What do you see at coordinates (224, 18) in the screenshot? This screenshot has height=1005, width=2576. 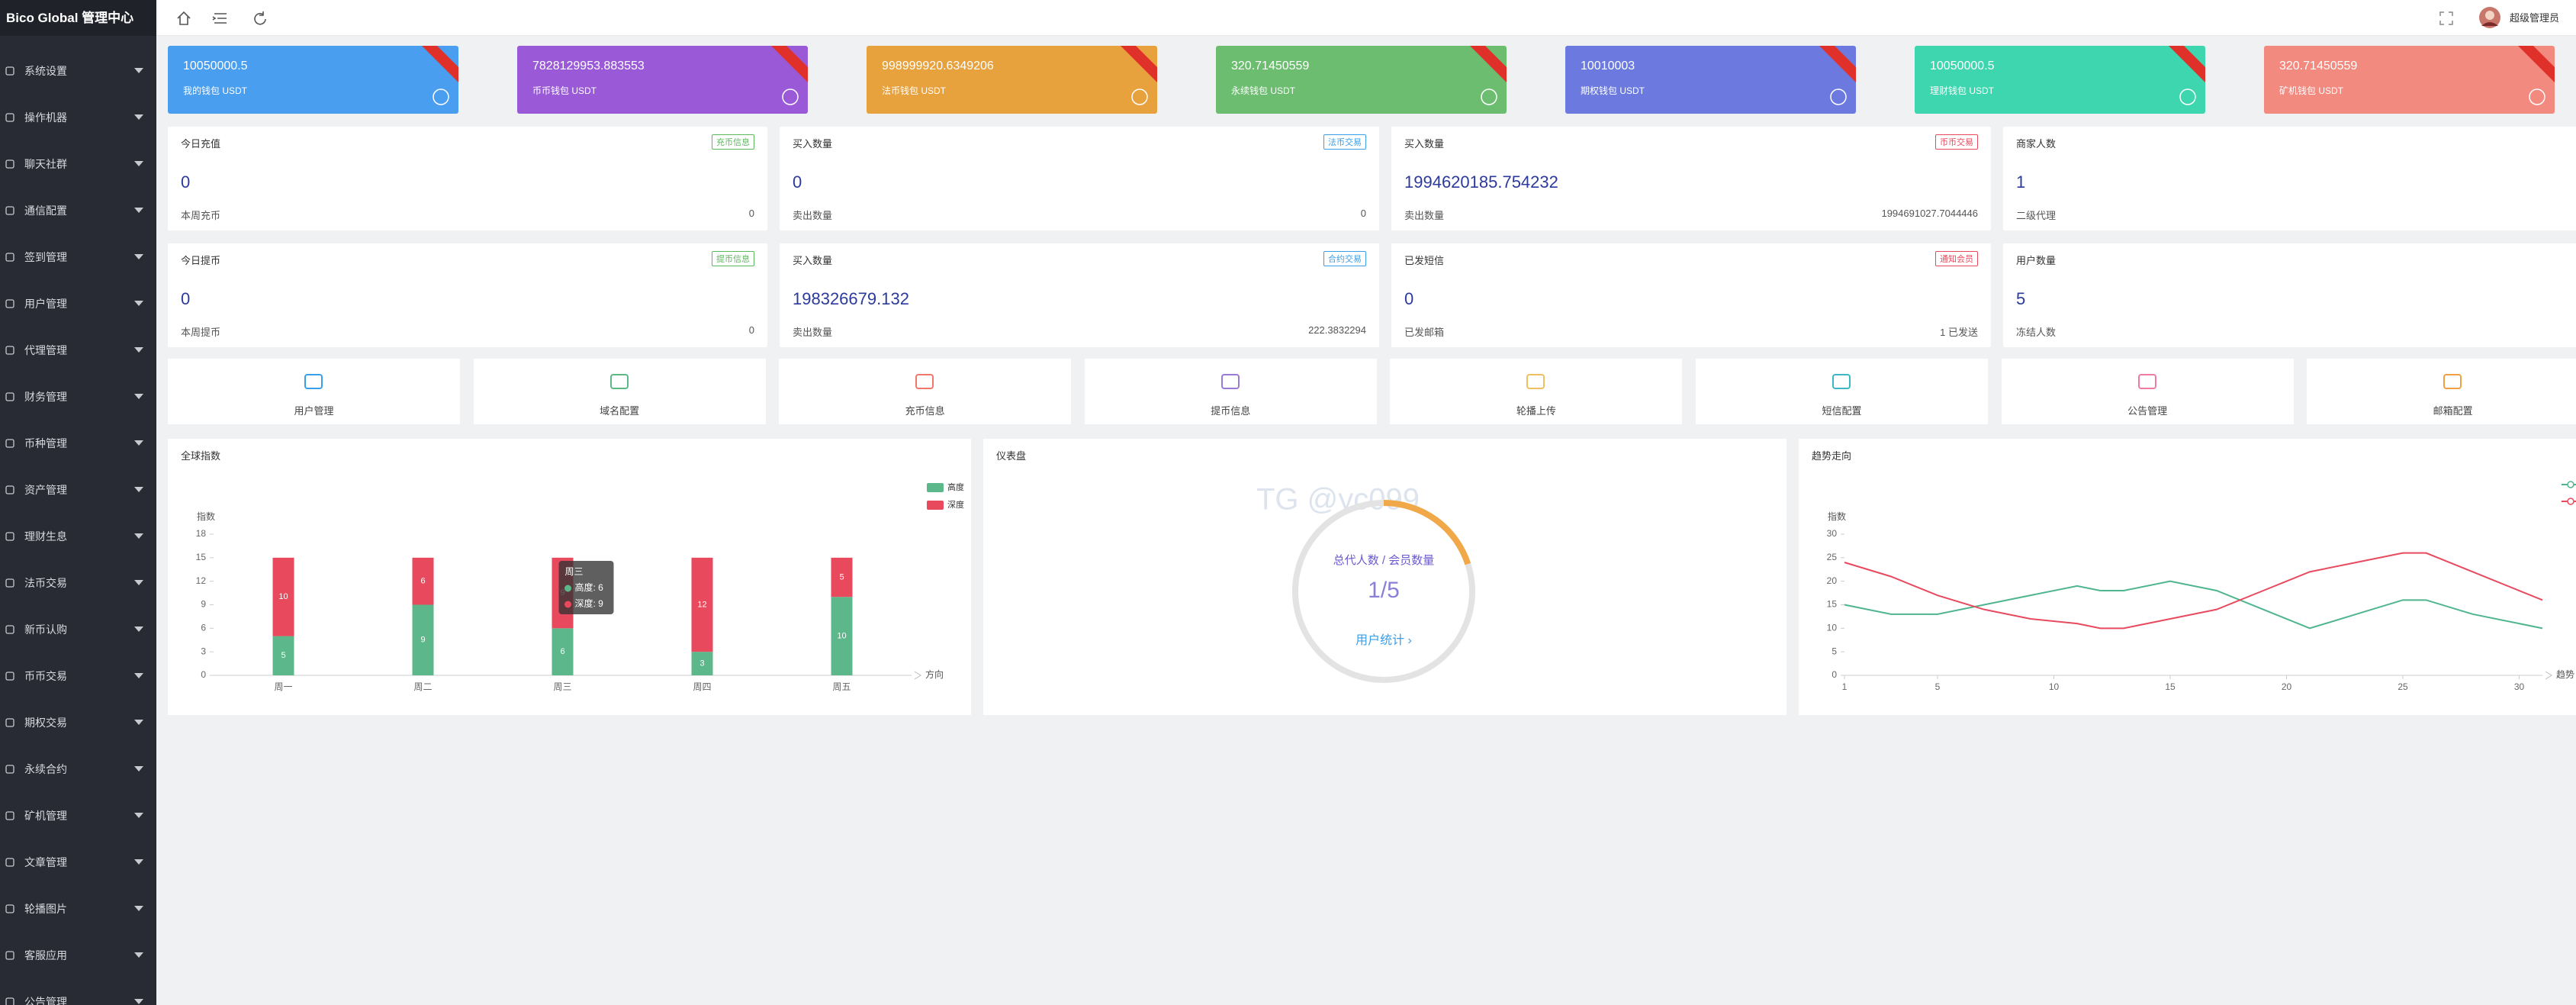 I see `topbar-tools` at bounding box center [224, 18].